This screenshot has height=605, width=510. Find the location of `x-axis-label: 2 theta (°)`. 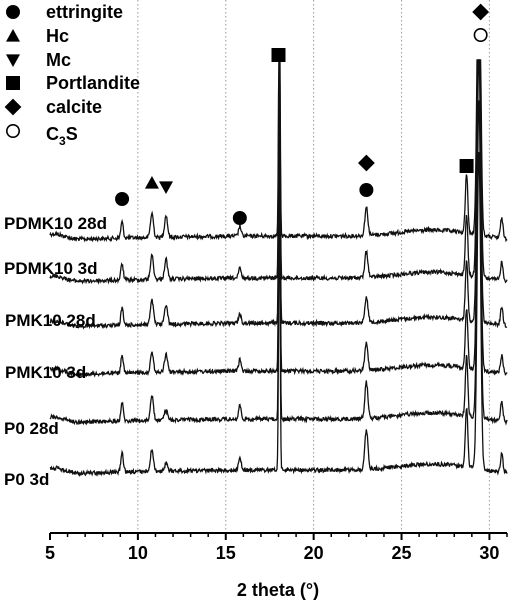

x-axis-label: 2 theta (°) is located at coordinates (278, 590).